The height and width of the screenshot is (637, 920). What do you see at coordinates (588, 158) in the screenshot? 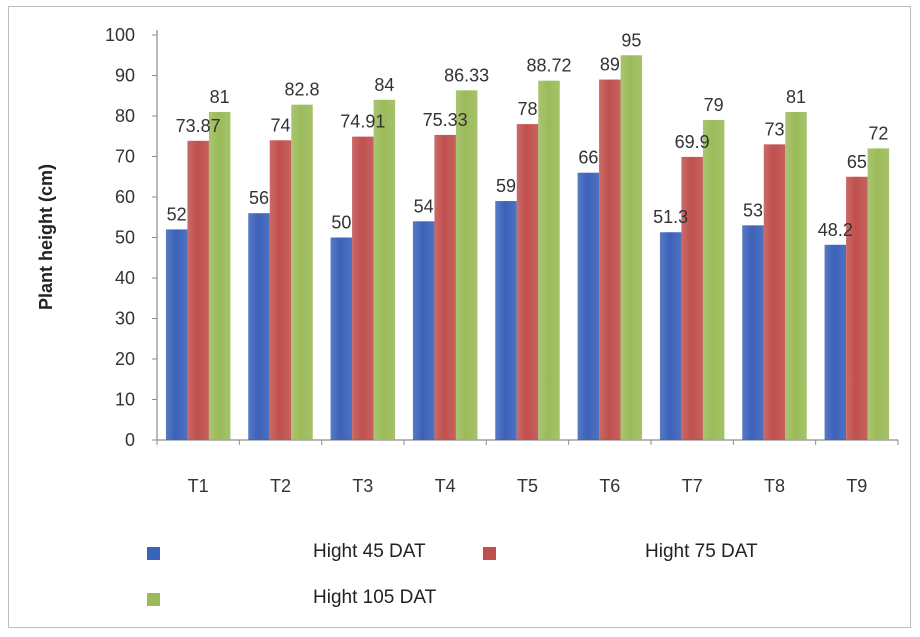
I see `data-label: 66` at bounding box center [588, 158].